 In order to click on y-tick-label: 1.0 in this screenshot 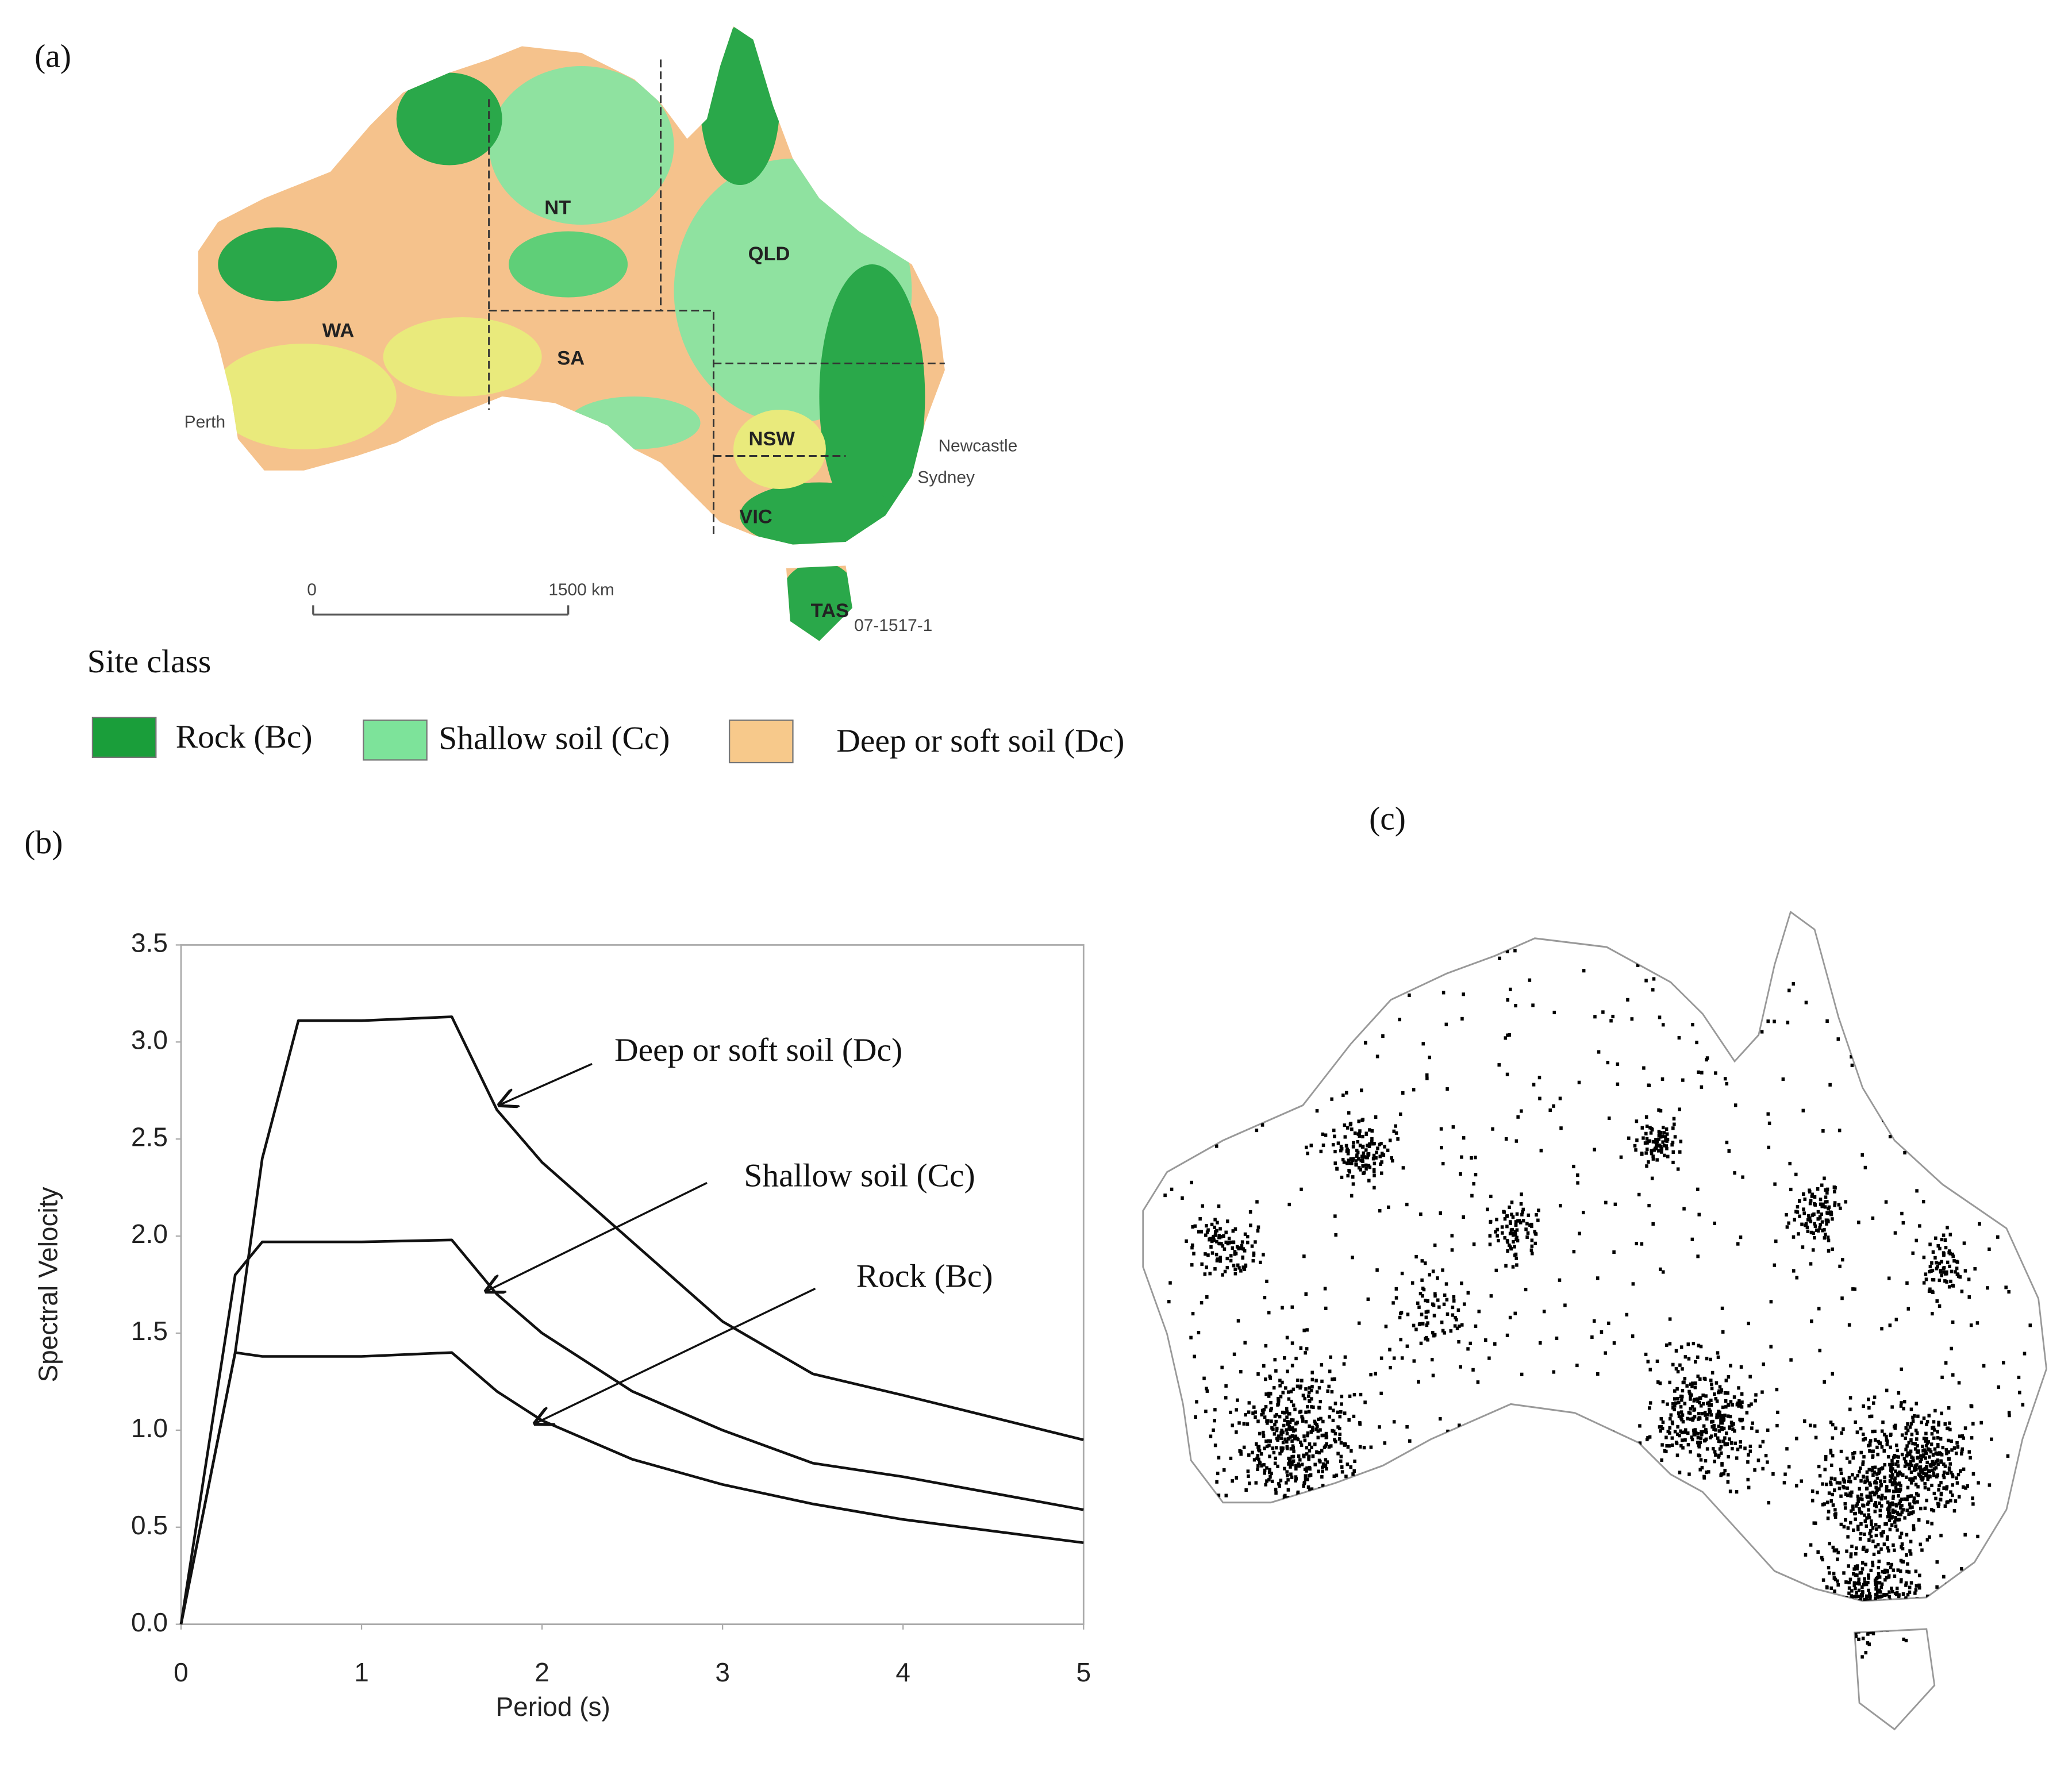, I will do `click(149, 1428)`.